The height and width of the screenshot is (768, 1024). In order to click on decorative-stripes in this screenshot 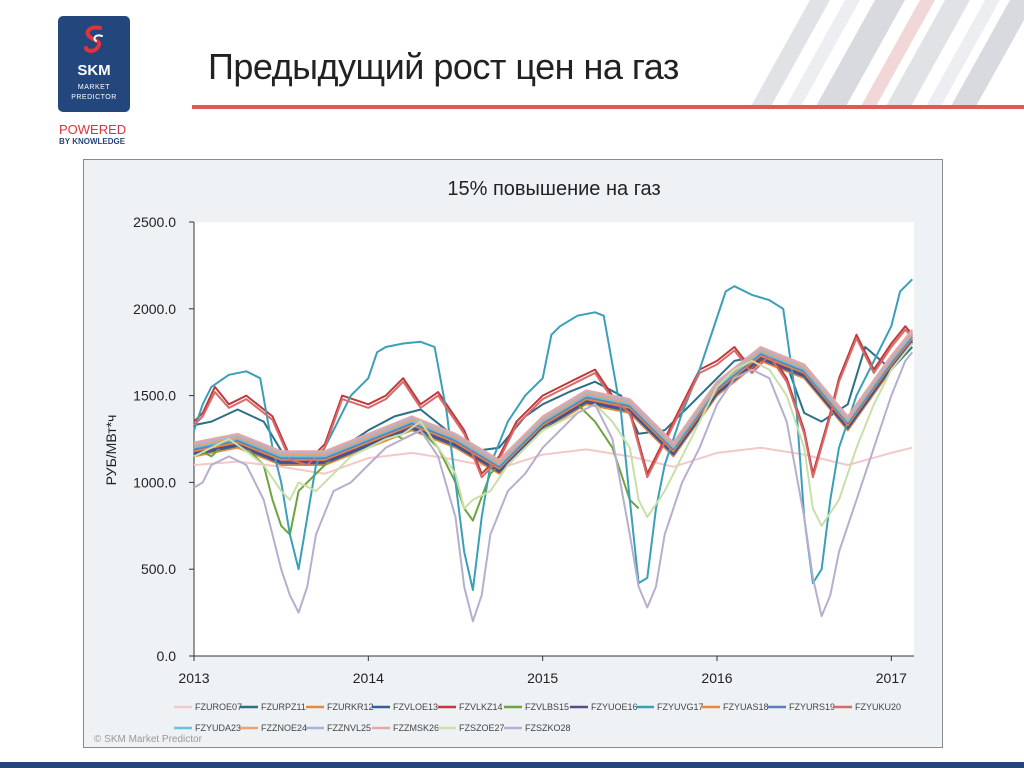, I will do `click(887, 54)`.